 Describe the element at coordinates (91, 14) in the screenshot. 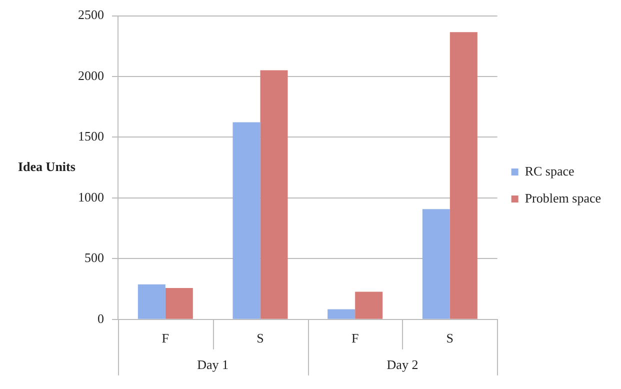

I see `y-tick-label: 2500` at that location.